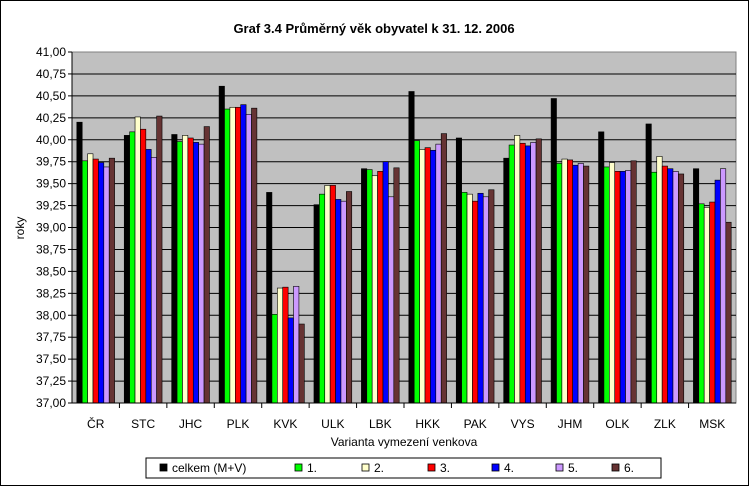 The image size is (749, 486). Describe the element at coordinates (51, 249) in the screenshot. I see `y-tick-label: 38,75` at that location.